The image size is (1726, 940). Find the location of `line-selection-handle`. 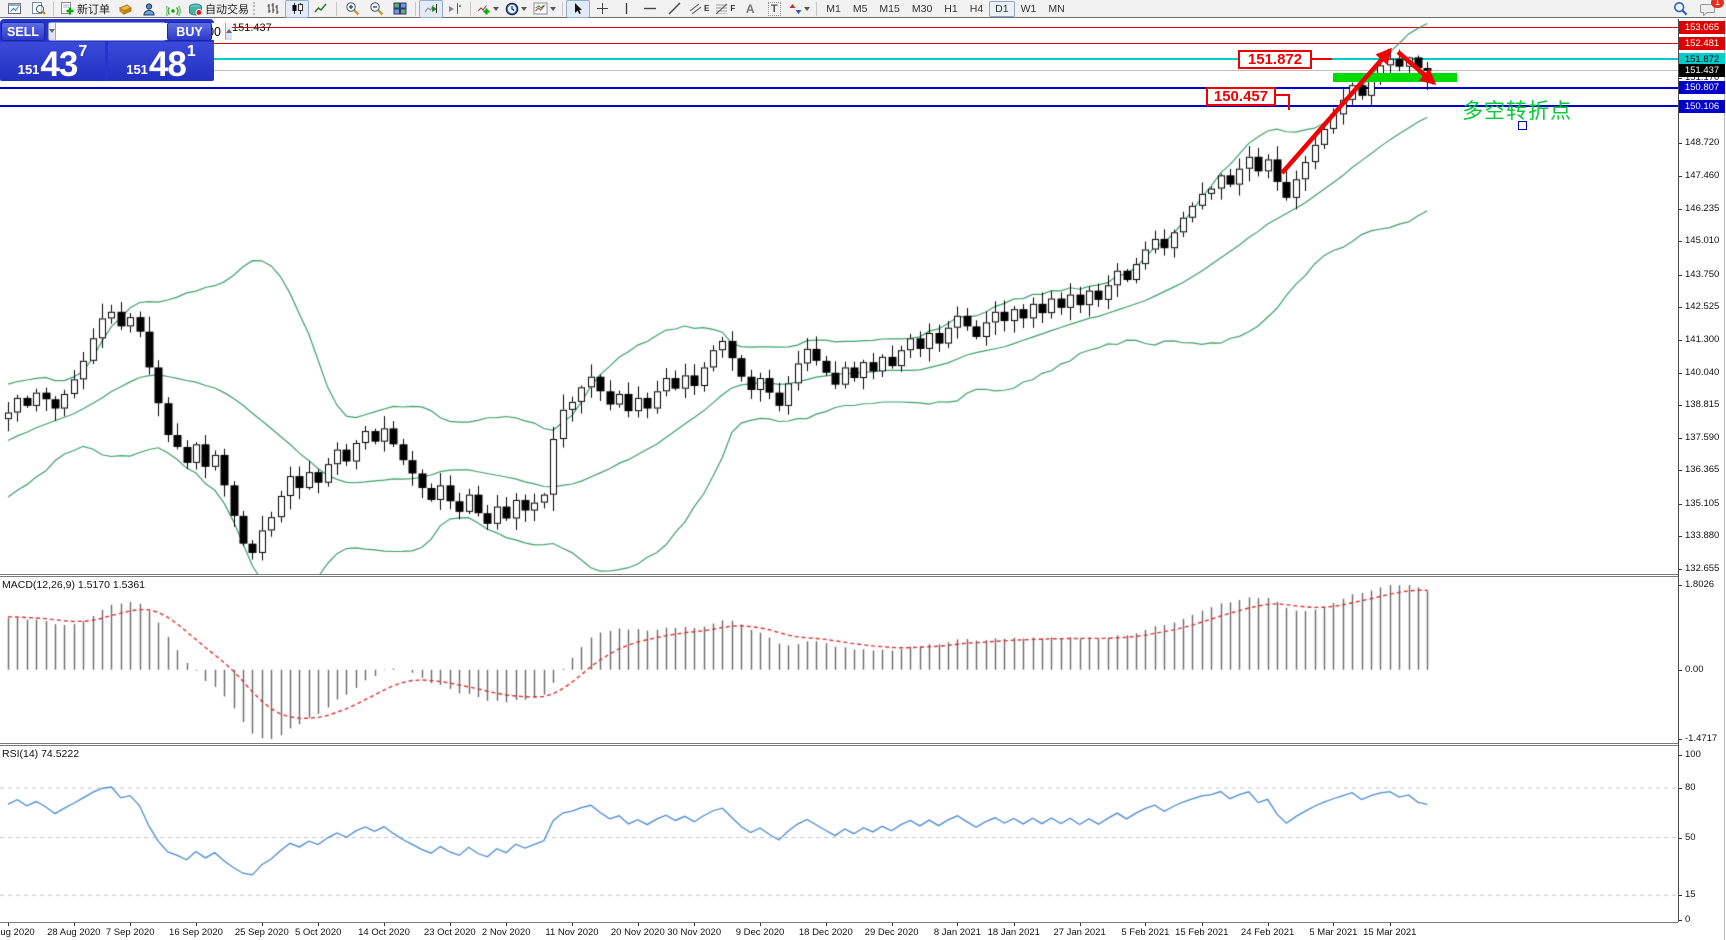

line-selection-handle is located at coordinates (1522, 125).